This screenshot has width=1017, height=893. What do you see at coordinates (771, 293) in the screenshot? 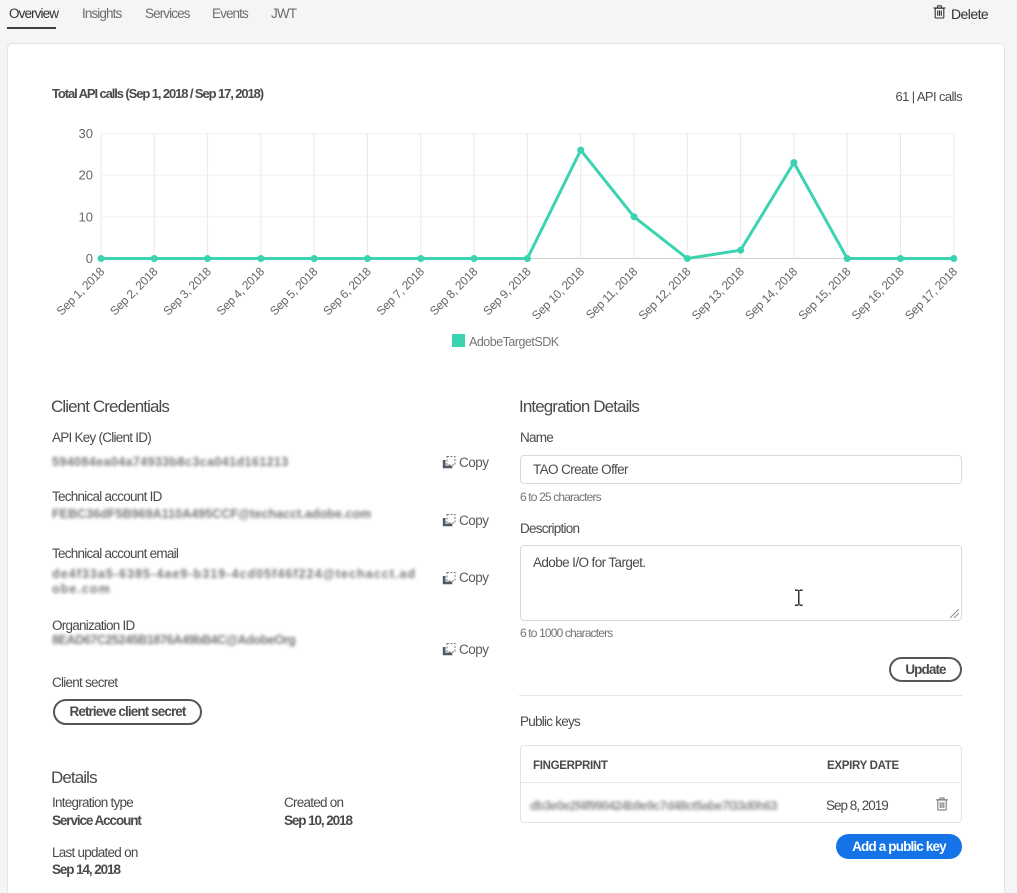
I see `svg-text: Sep 14, 2018` at bounding box center [771, 293].